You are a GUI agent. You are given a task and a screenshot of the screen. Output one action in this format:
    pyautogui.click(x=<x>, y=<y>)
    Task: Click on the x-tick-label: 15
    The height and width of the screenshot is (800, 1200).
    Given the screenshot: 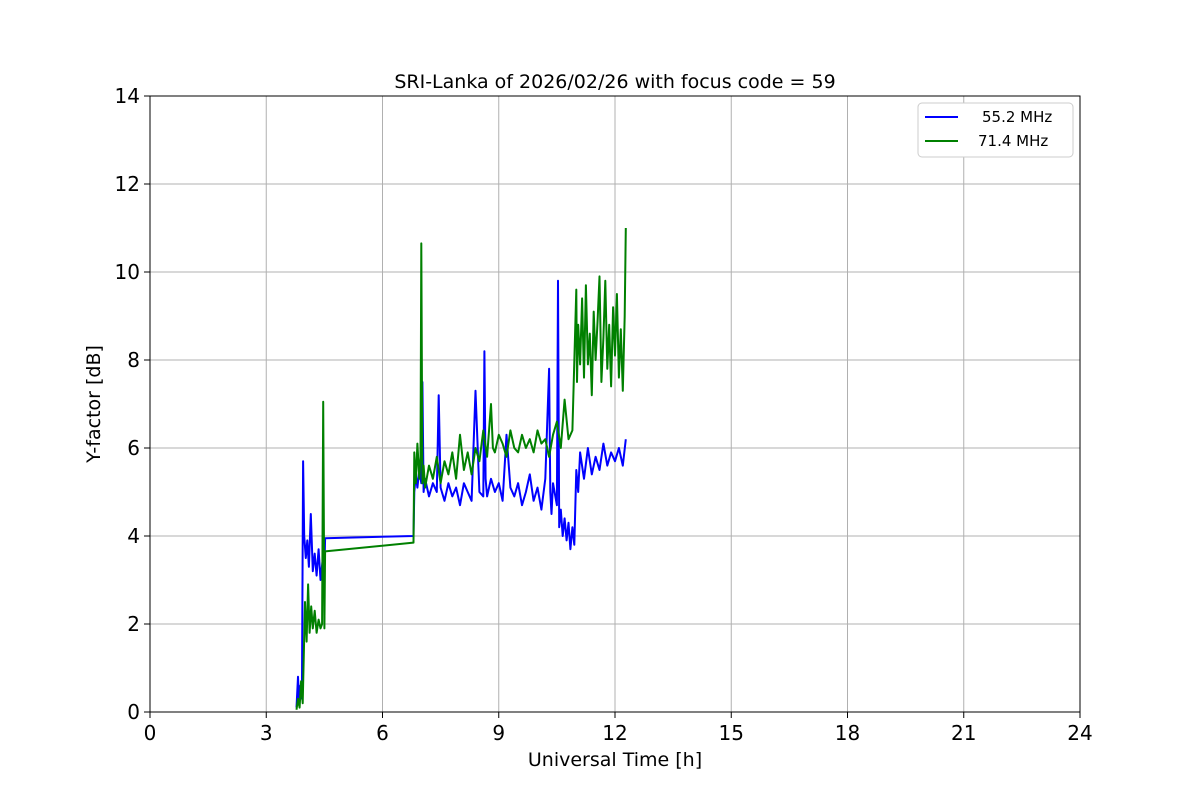 What is the action you would take?
    pyautogui.click(x=731, y=733)
    